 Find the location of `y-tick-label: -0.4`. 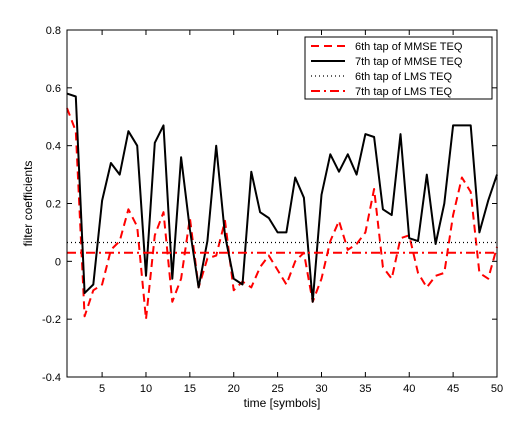

y-tick-label: -0.4 is located at coordinates (51, 378).